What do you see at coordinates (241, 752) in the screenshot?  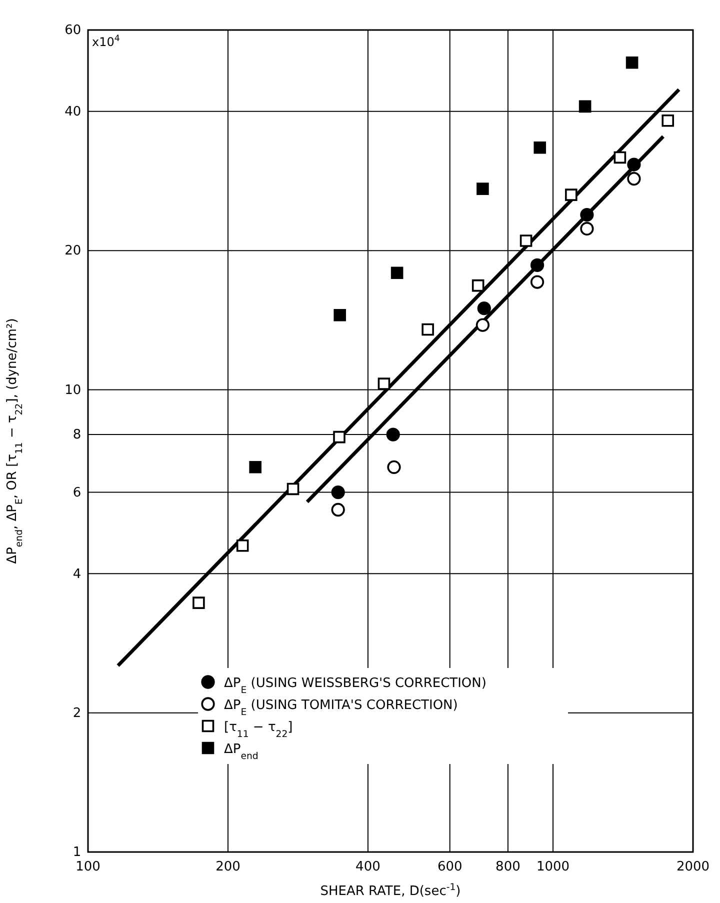 I see `legend-label: ΔP$_{end}$` at bounding box center [241, 752].